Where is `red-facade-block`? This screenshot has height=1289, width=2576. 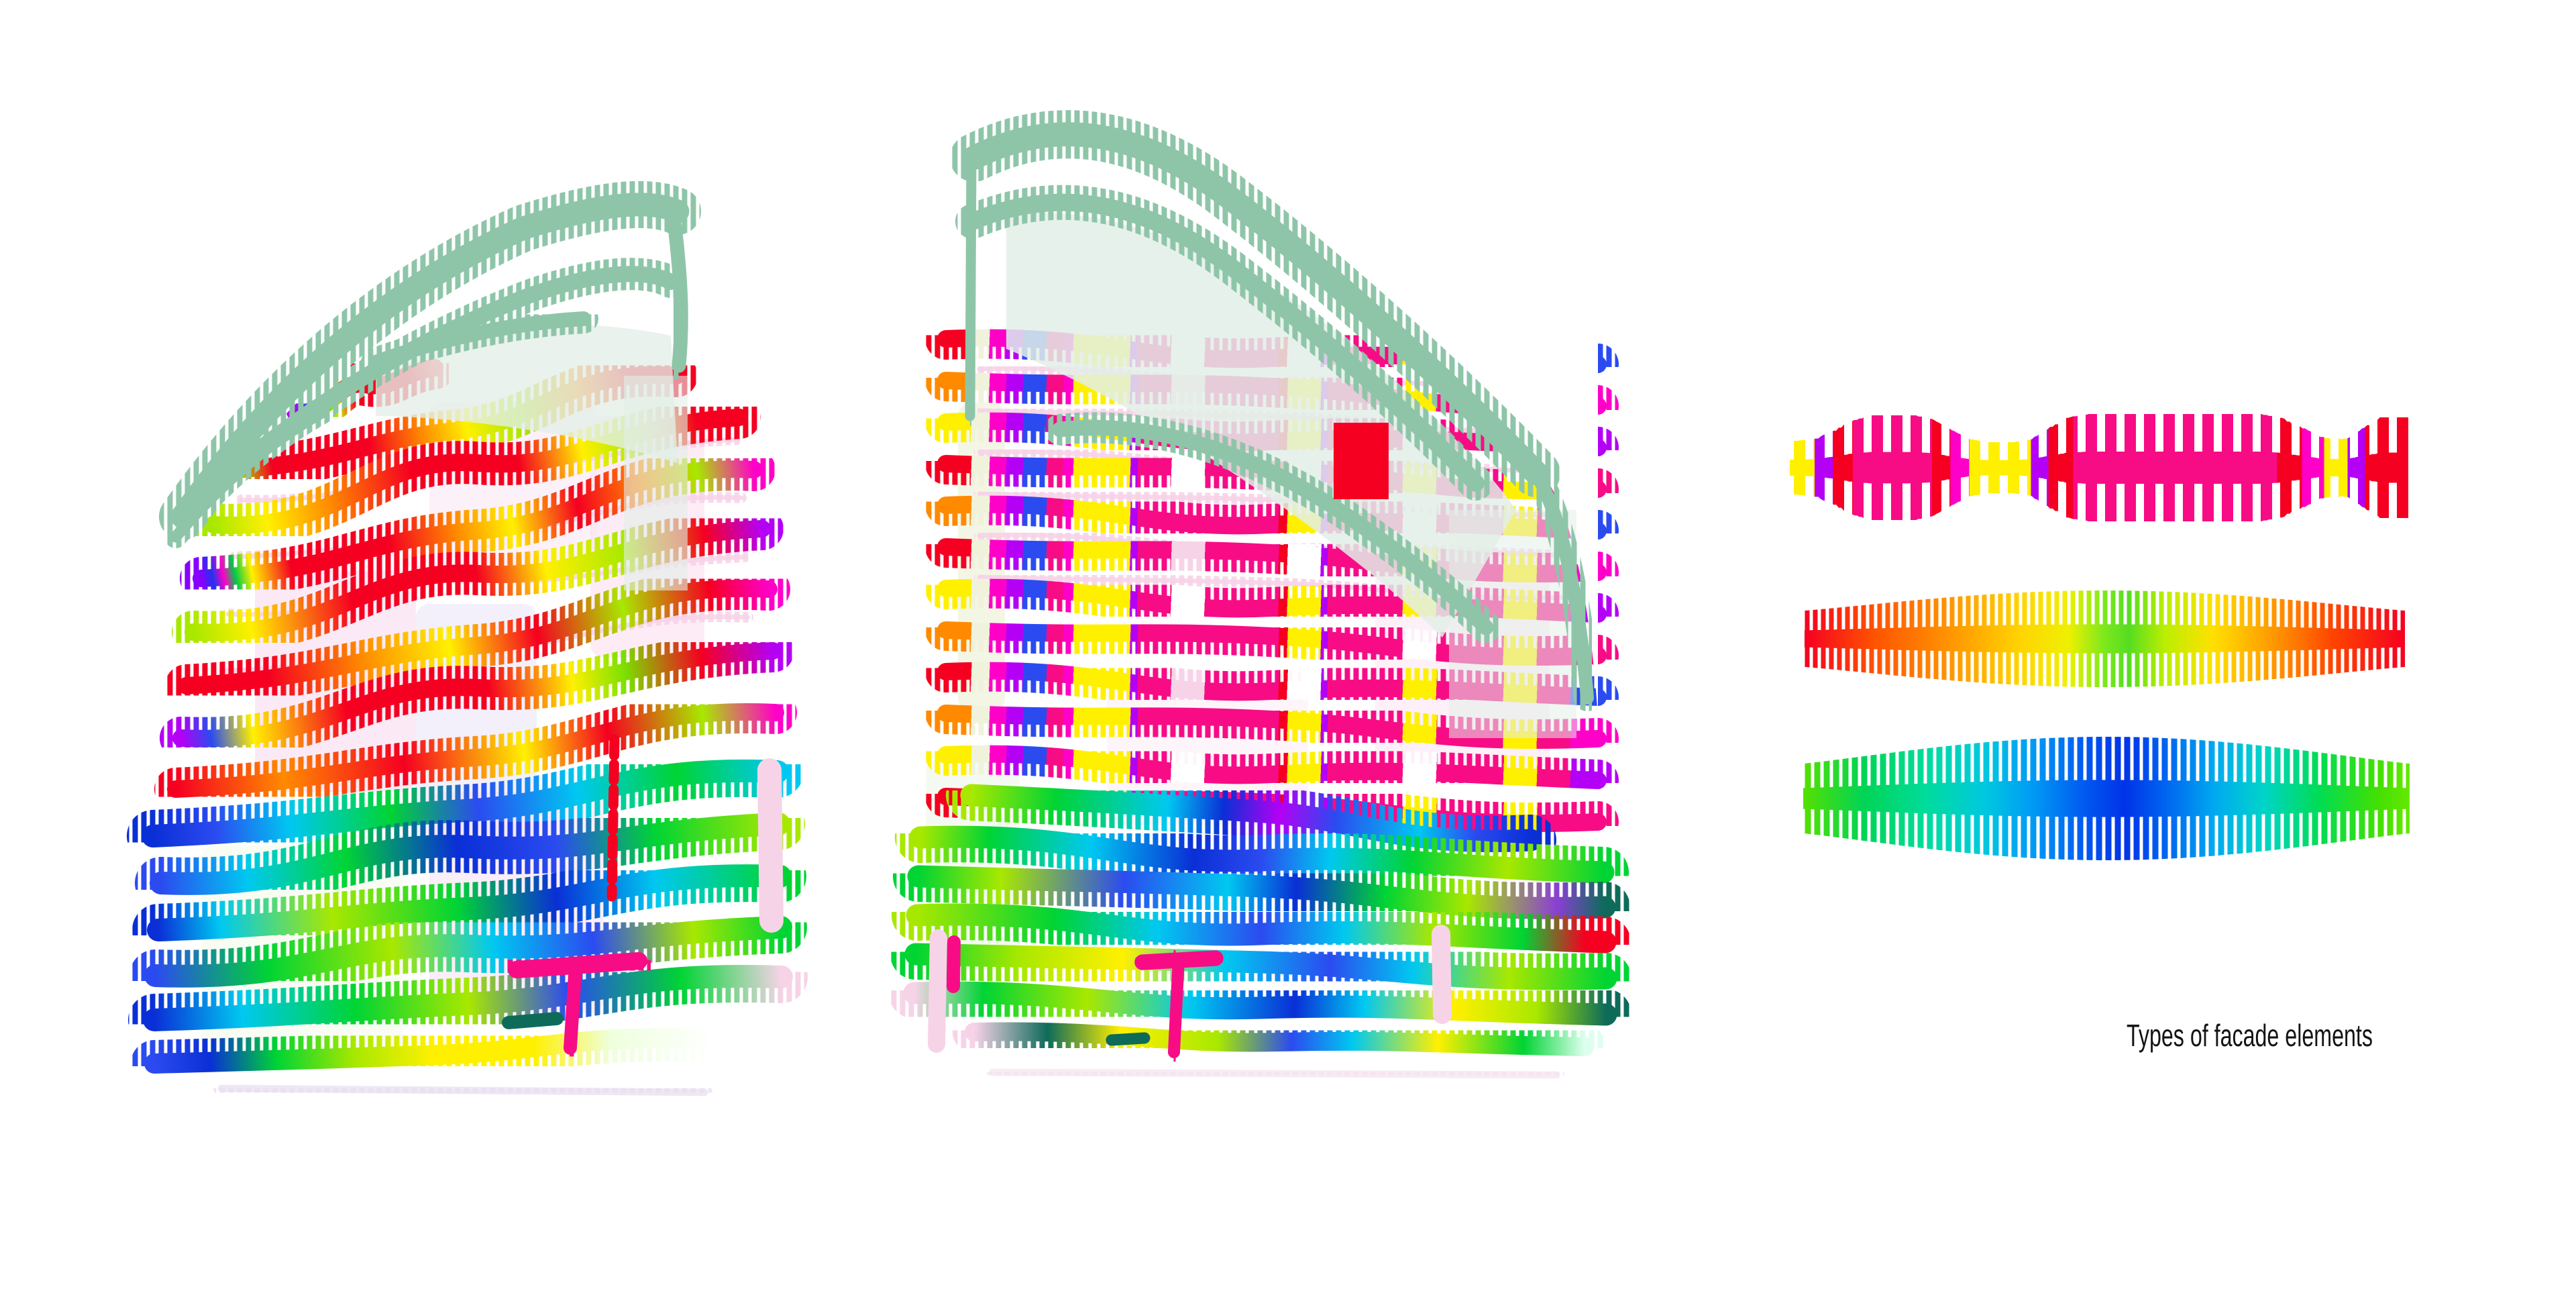
red-facade-block is located at coordinates (1361, 461).